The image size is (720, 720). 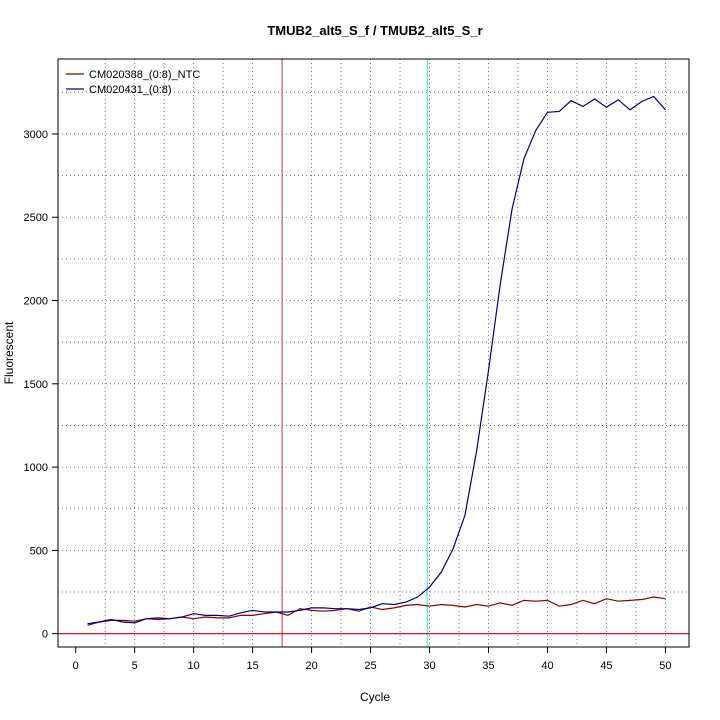 I want to click on y-axis-label: Fluorescent, so click(x=9, y=352).